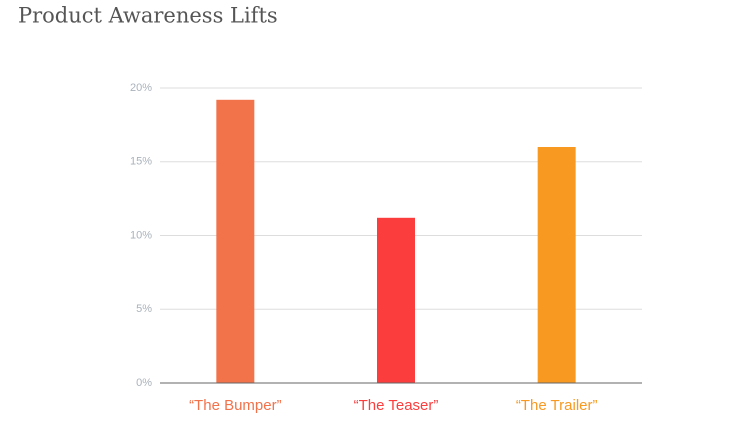 The image size is (756, 436). What do you see at coordinates (148, 16) in the screenshot?
I see `chart-title: Product Awareness Lifts` at bounding box center [148, 16].